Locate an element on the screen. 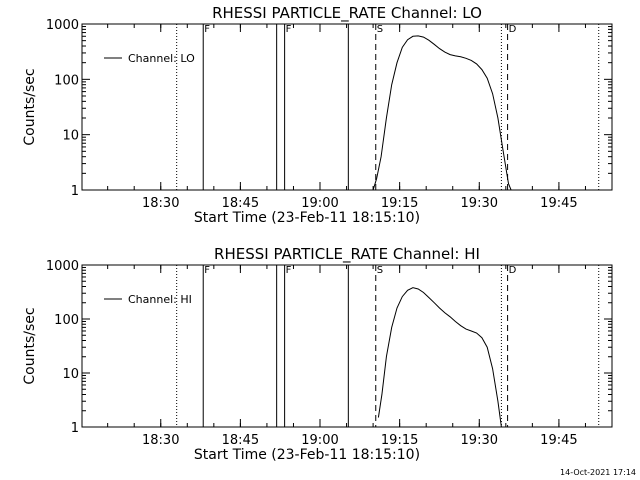 The image size is (640, 480). legend: Channel: LO is located at coordinates (149, 58).